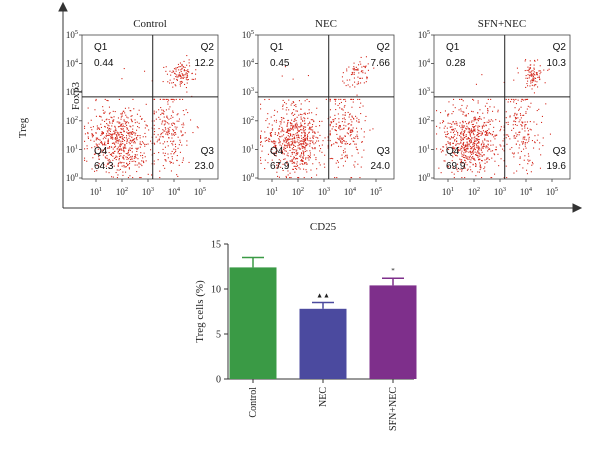 The width and height of the screenshot is (600, 456). Describe the element at coordinates (280, 63) in the screenshot. I see `quadrant-value: 0.45` at that location.